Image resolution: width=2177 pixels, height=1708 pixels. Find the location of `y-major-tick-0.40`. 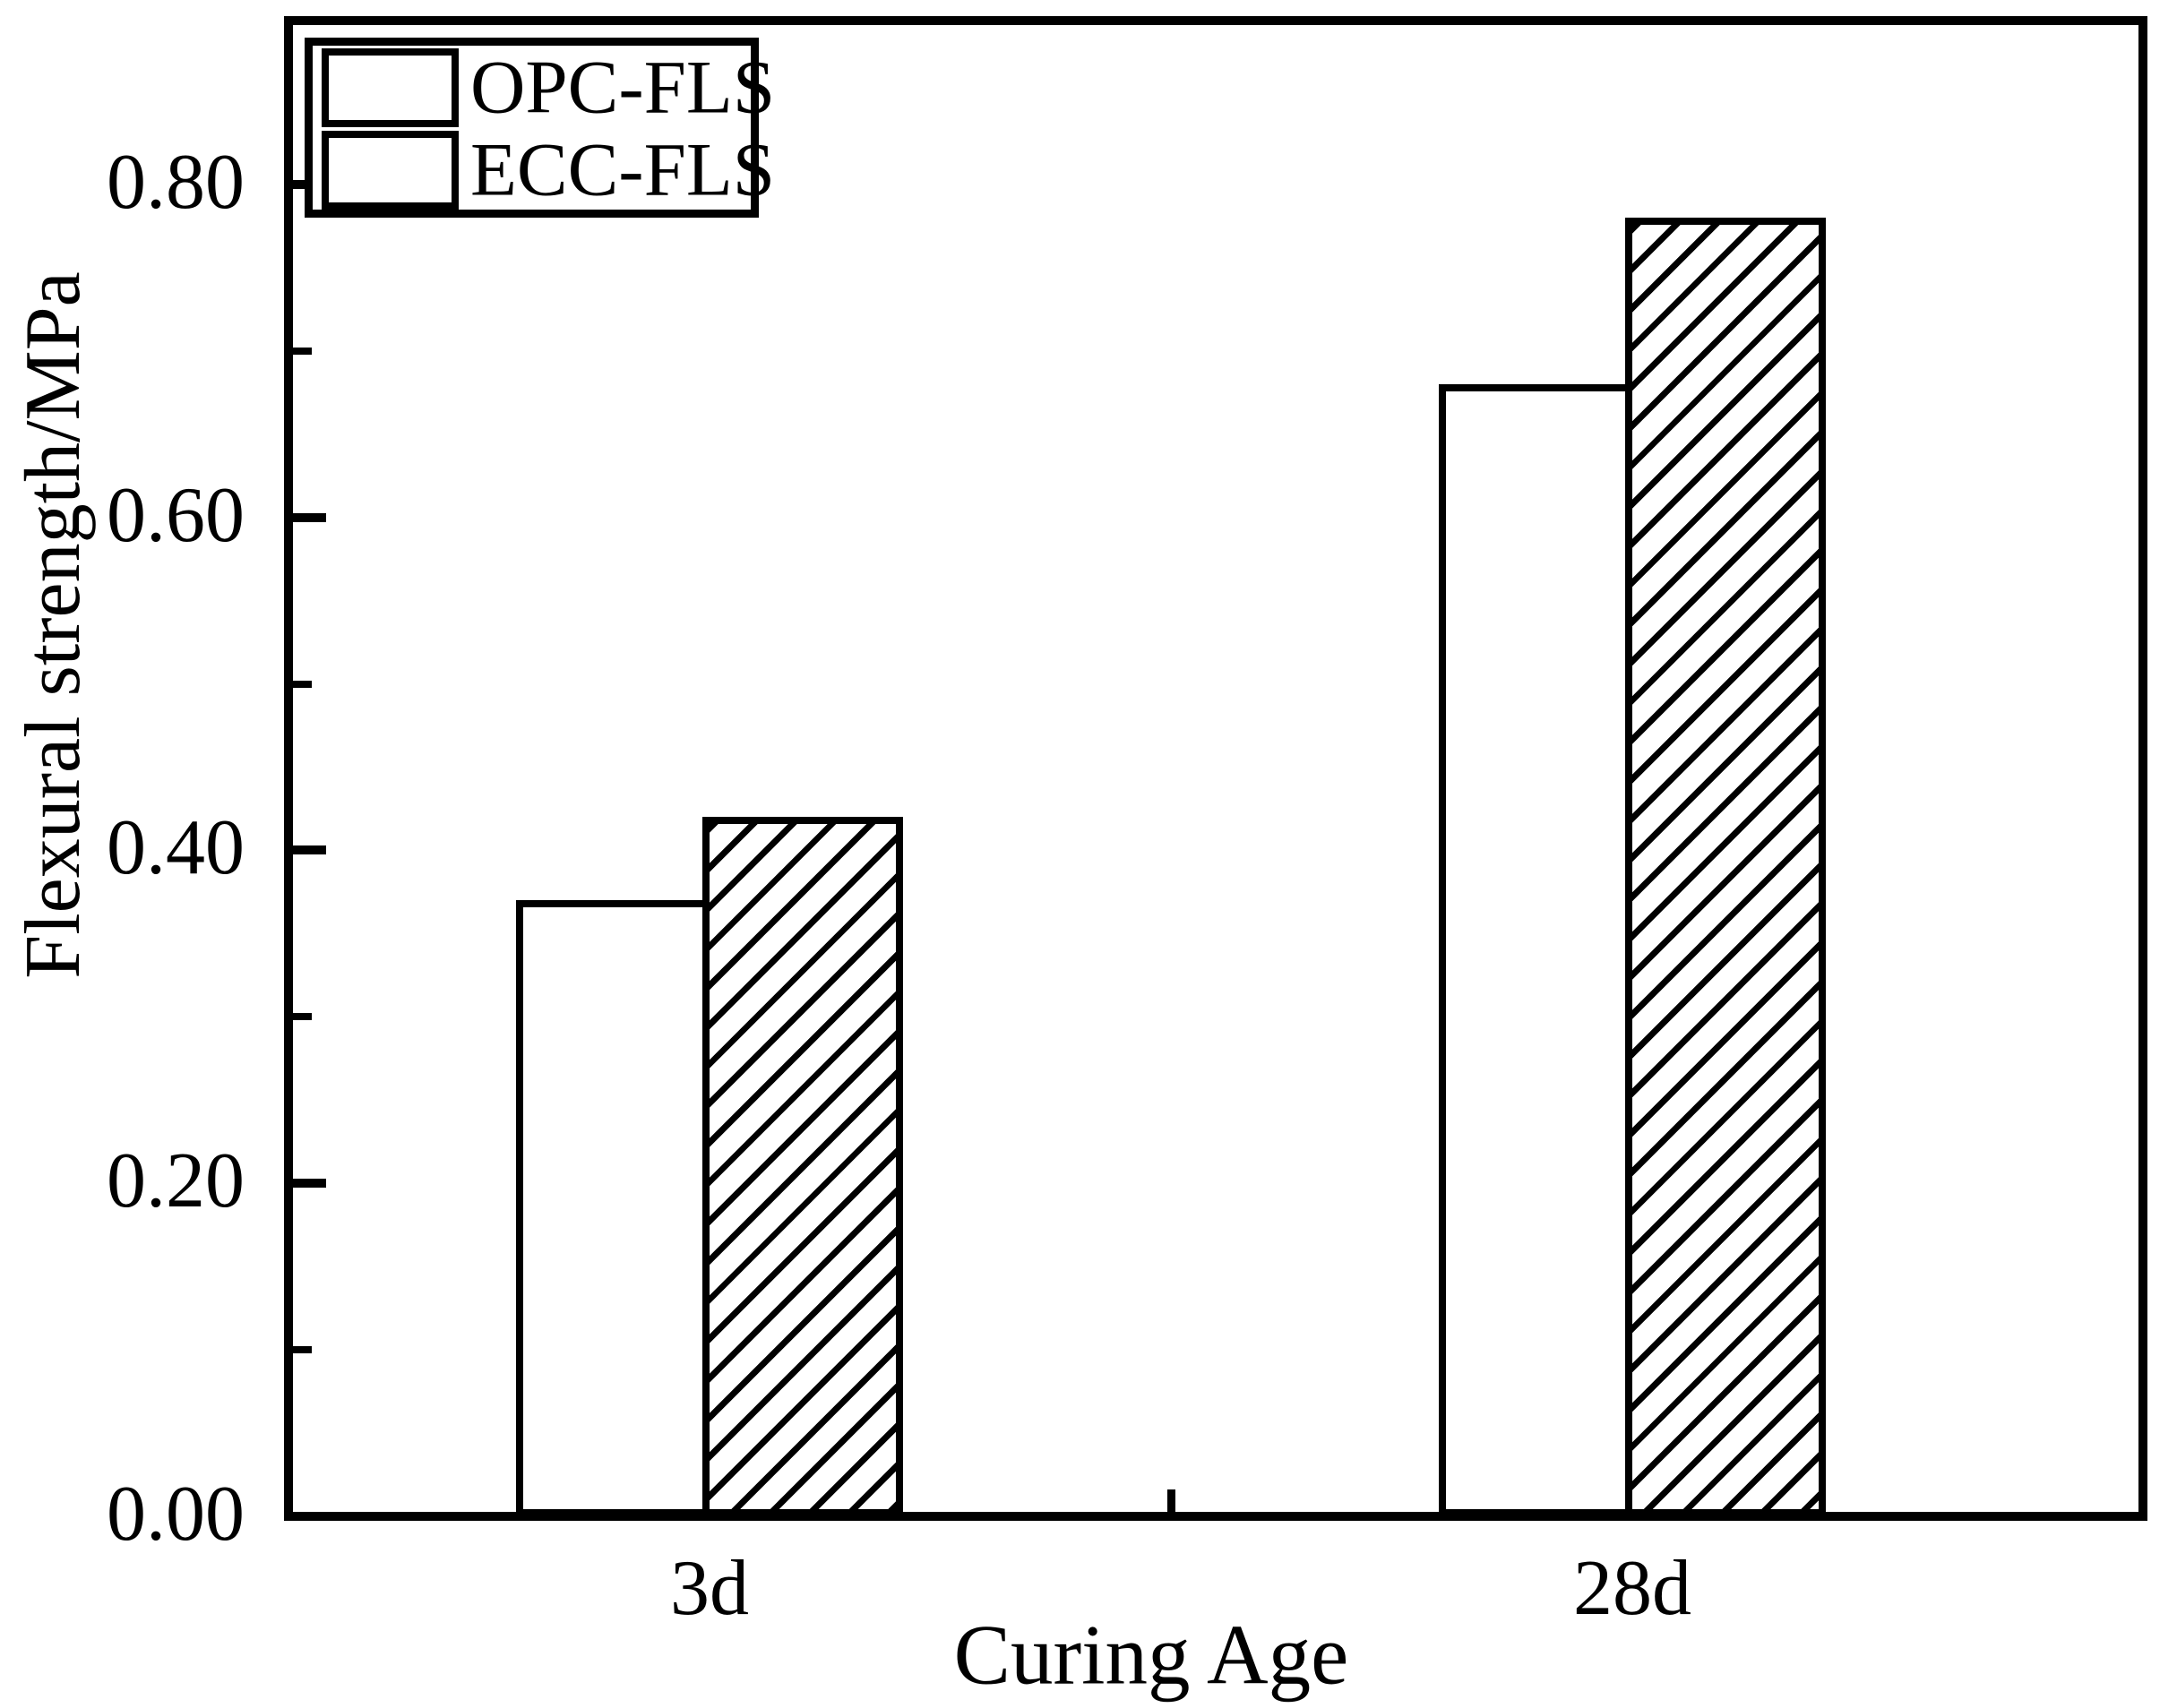

y-major-tick-0.40 is located at coordinates (310, 849).